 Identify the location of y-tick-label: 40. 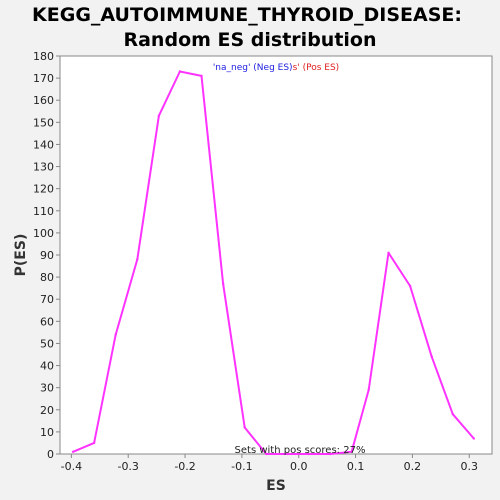
(47, 366).